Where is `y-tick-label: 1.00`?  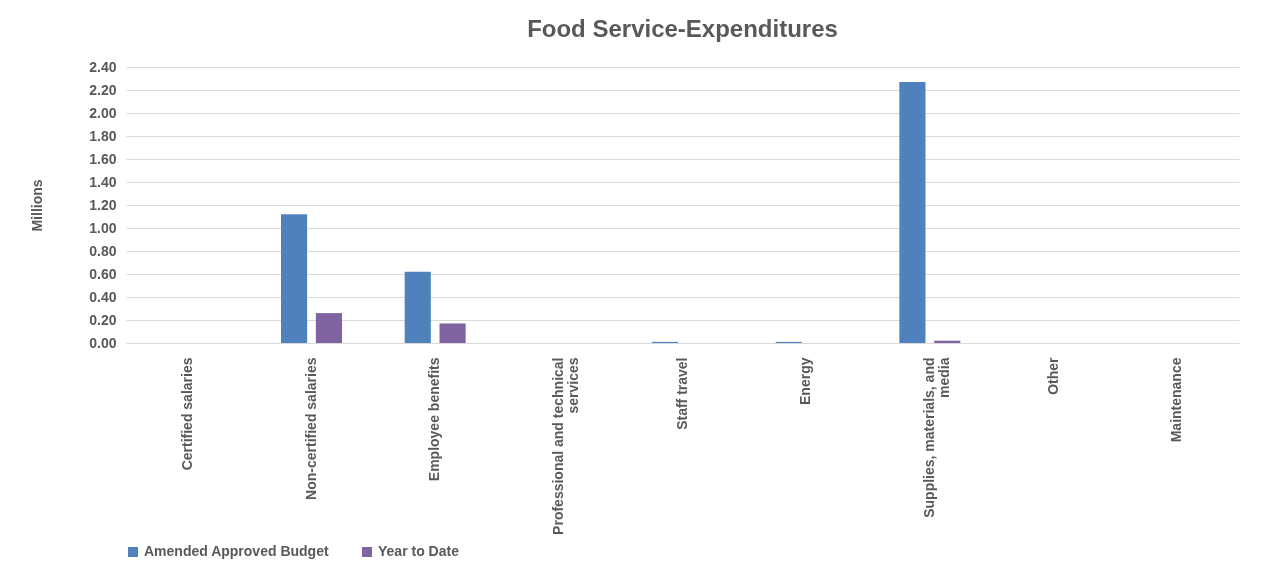 y-tick-label: 1.00 is located at coordinates (103, 227).